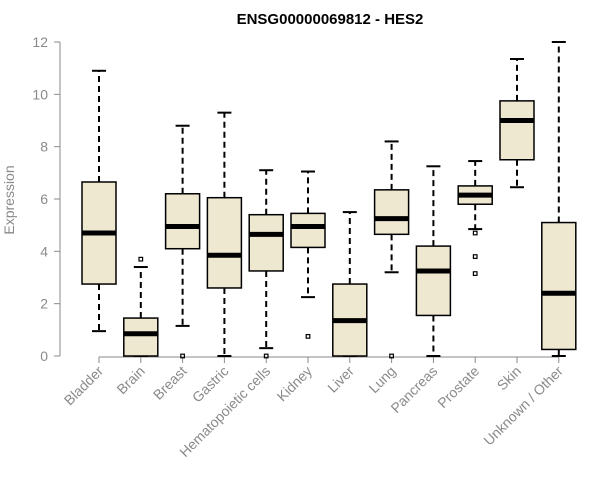 This screenshot has width=600, height=500. Describe the element at coordinates (340, 379) in the screenshot. I see `x-tick-label: Liver` at that location.